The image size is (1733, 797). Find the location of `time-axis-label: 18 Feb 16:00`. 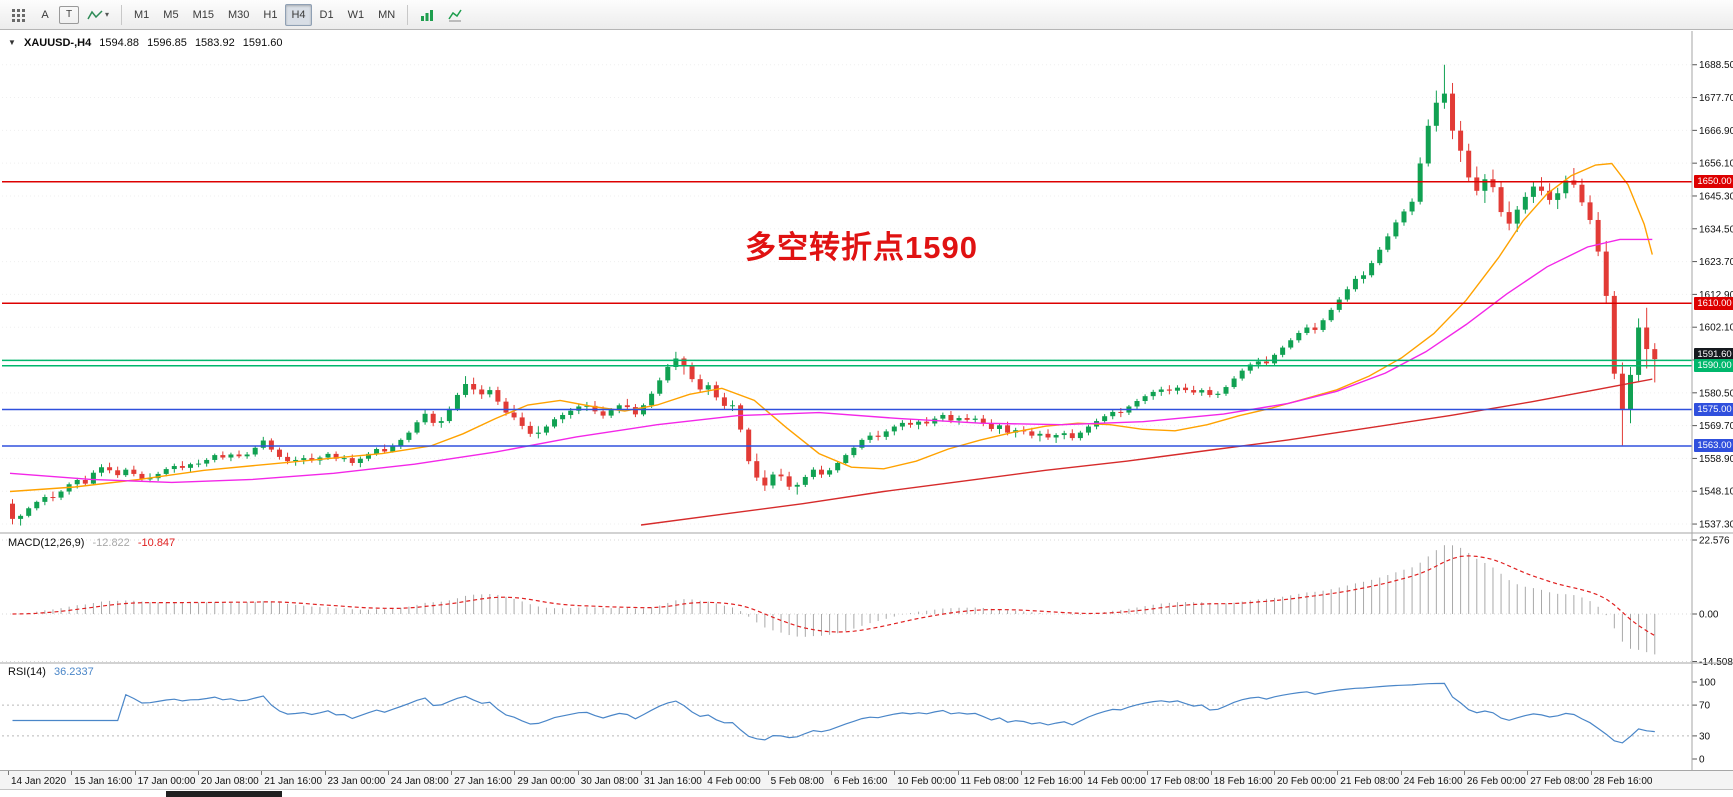

time-axis-label: 18 Feb 16:00 is located at coordinates (1243, 781).